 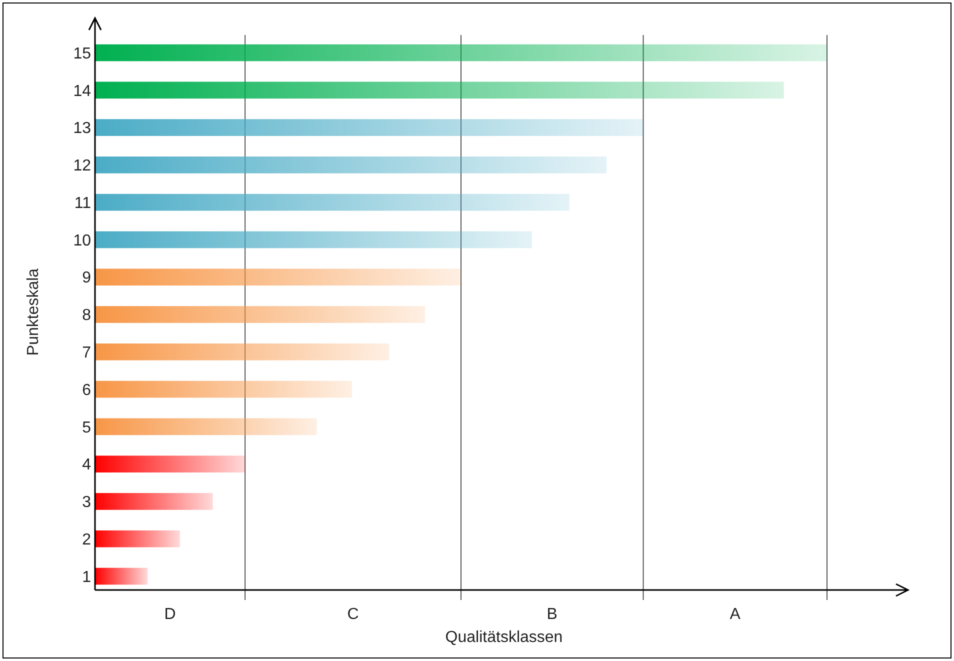 I want to click on x-axis-title: Qualitätsklassen, so click(x=504, y=637).